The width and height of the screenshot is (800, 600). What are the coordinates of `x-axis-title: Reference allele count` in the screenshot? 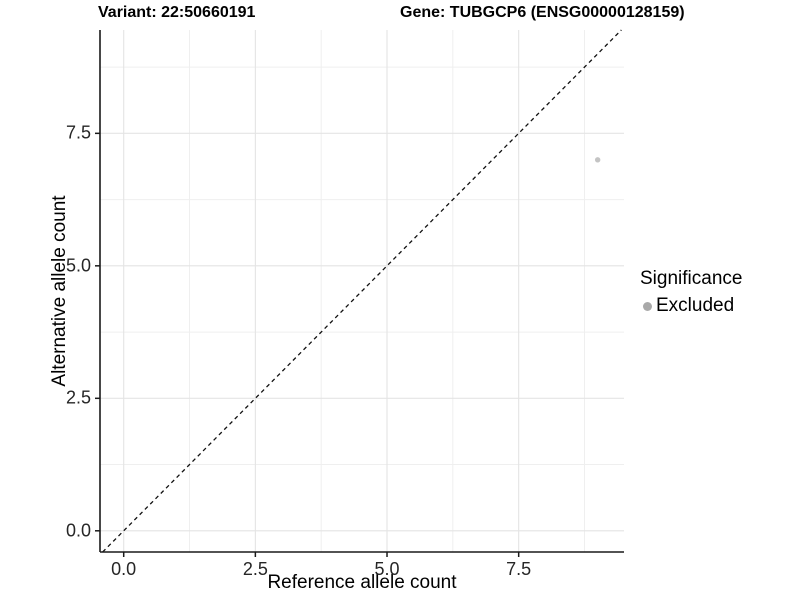 It's located at (362, 582).